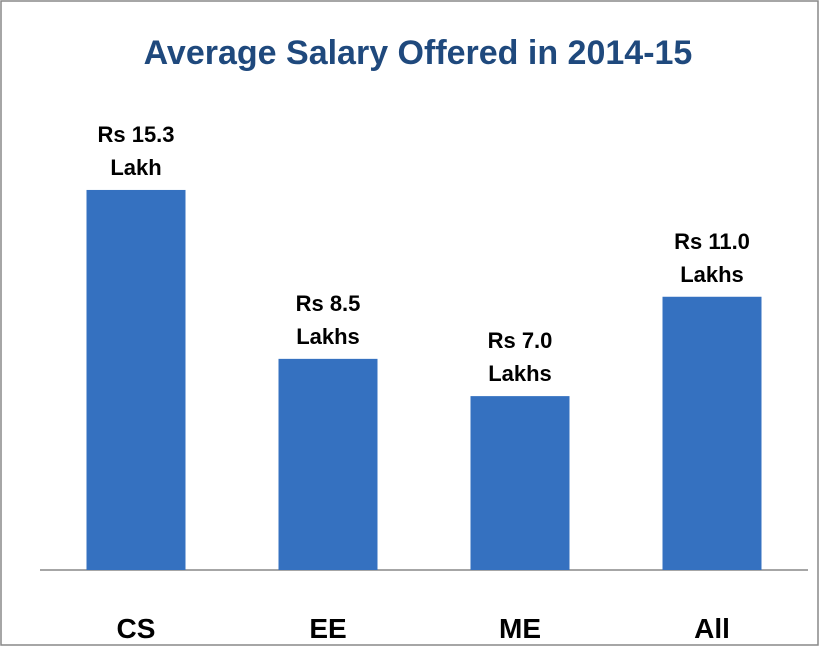 Image resolution: width=822 pixels, height=647 pixels. What do you see at coordinates (520, 628) in the screenshot?
I see `x-tick-label: ME` at bounding box center [520, 628].